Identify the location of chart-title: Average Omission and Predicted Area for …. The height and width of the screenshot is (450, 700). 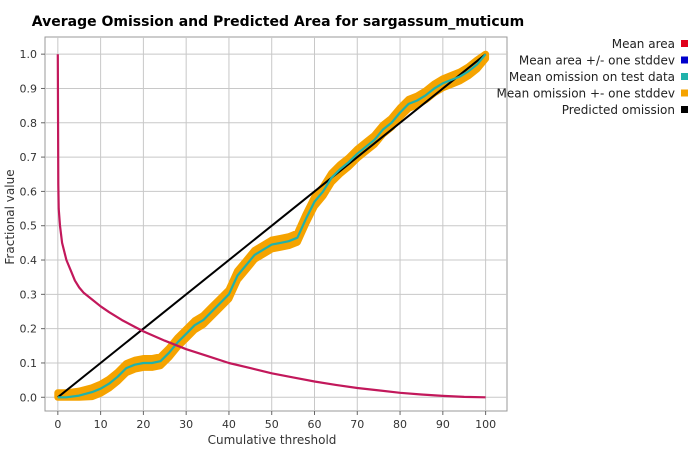
(278, 22).